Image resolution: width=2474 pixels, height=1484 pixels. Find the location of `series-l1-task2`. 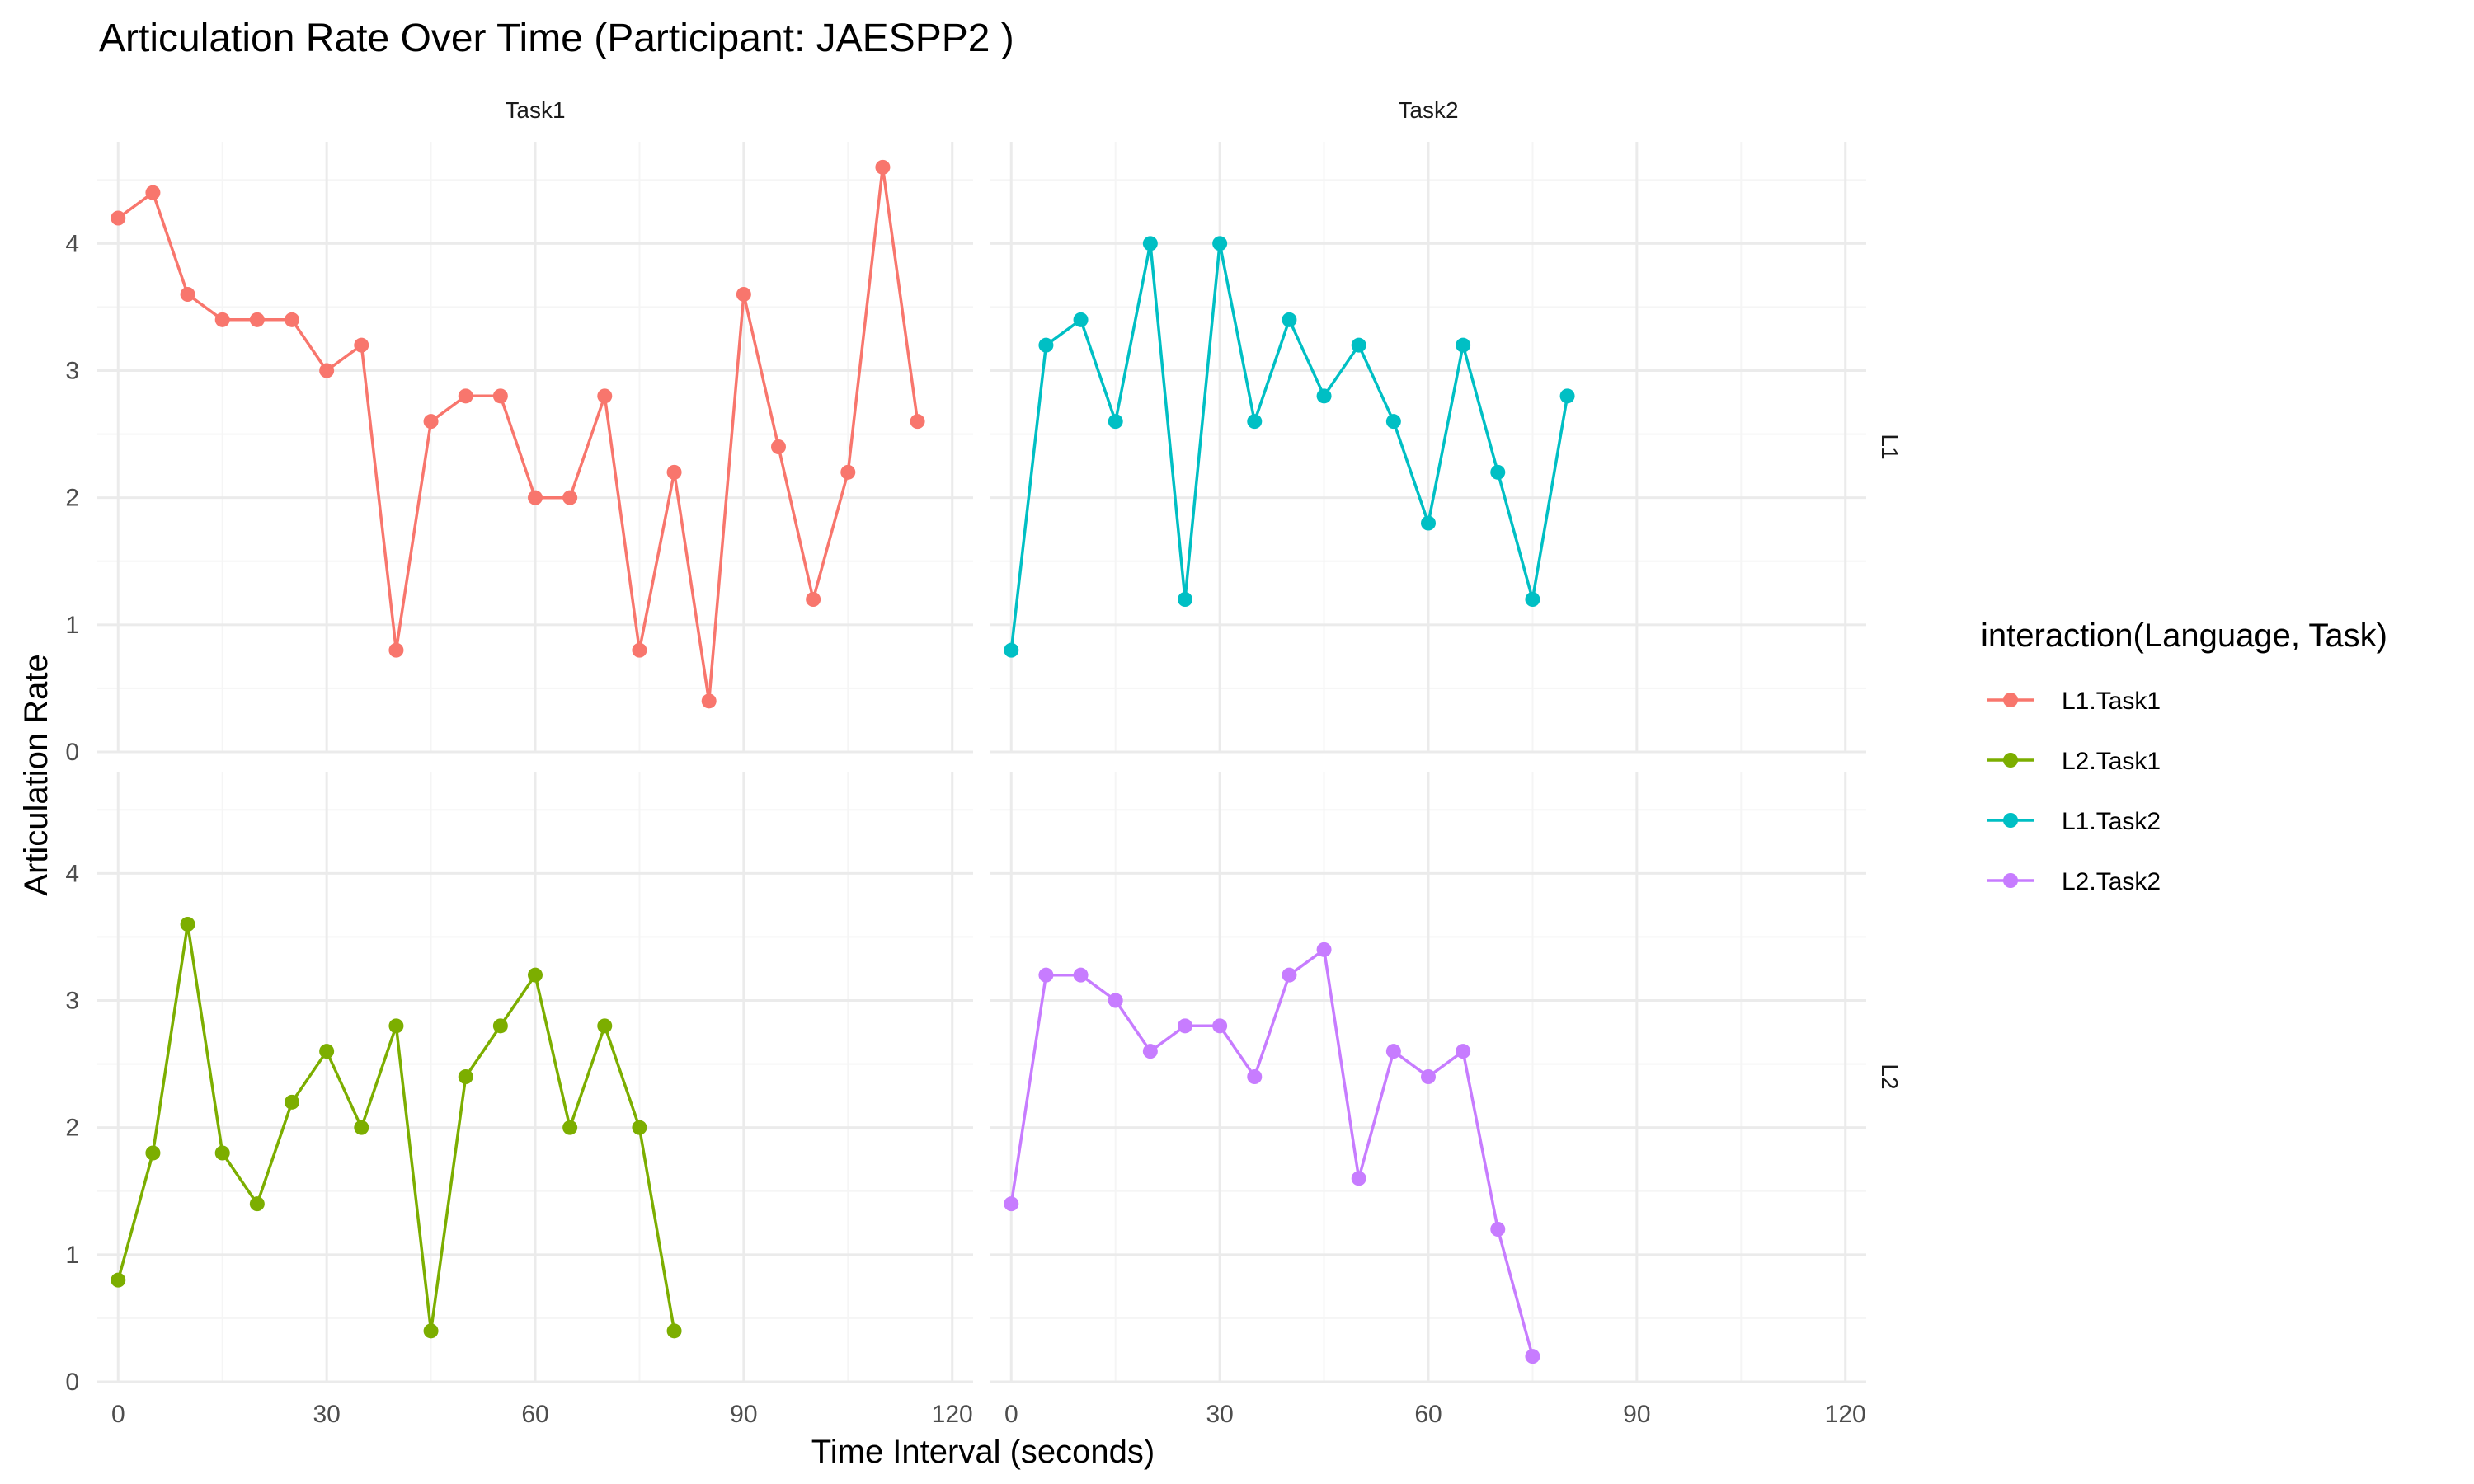

series-l1-task2 is located at coordinates (1289, 447).